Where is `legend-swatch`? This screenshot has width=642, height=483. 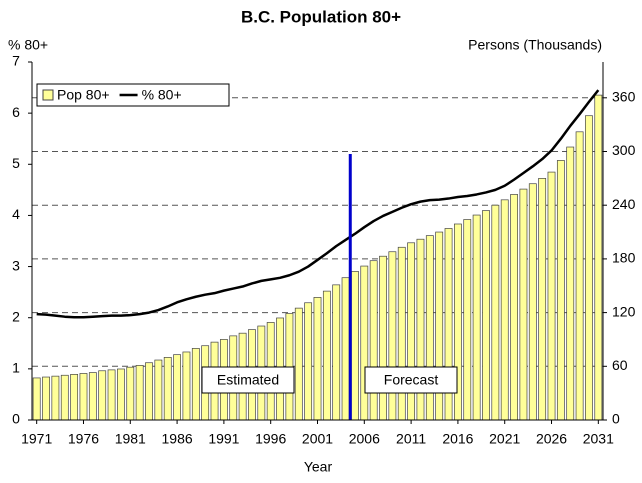 legend-swatch is located at coordinates (48, 95).